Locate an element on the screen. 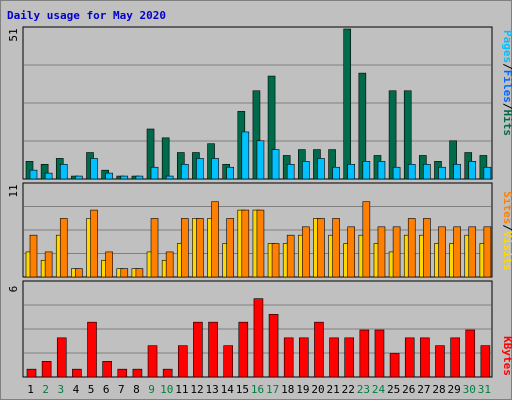  legend-middle-visits: Visits is located at coordinates (506, 251).